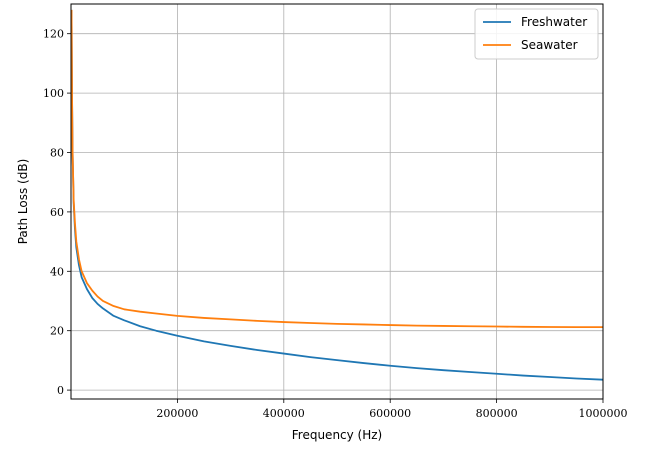 The image size is (654, 451). Describe the element at coordinates (536, 34) in the screenshot. I see `legend: Freshwater Seawater` at that location.